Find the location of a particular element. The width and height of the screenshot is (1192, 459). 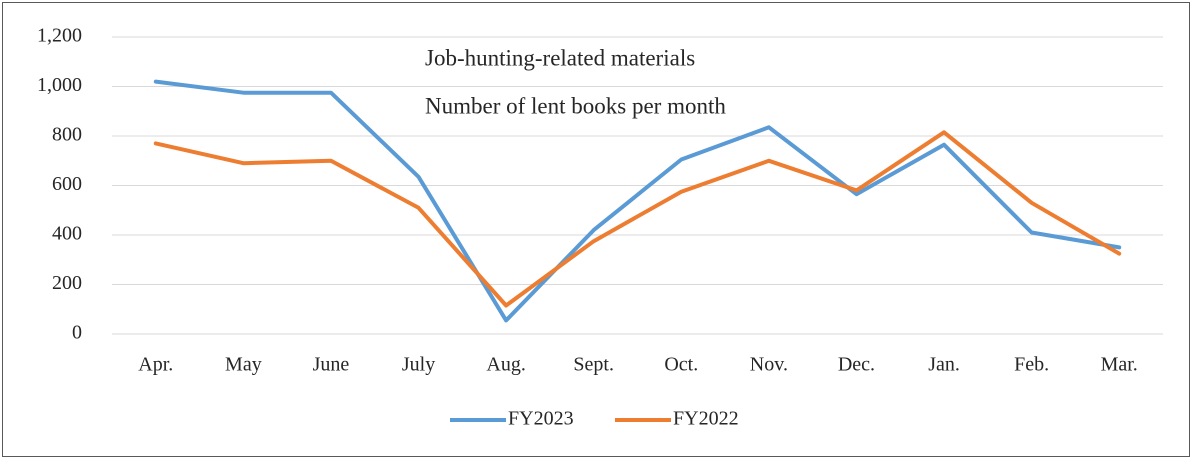

x-tick-label: Dec. is located at coordinates (856, 365).